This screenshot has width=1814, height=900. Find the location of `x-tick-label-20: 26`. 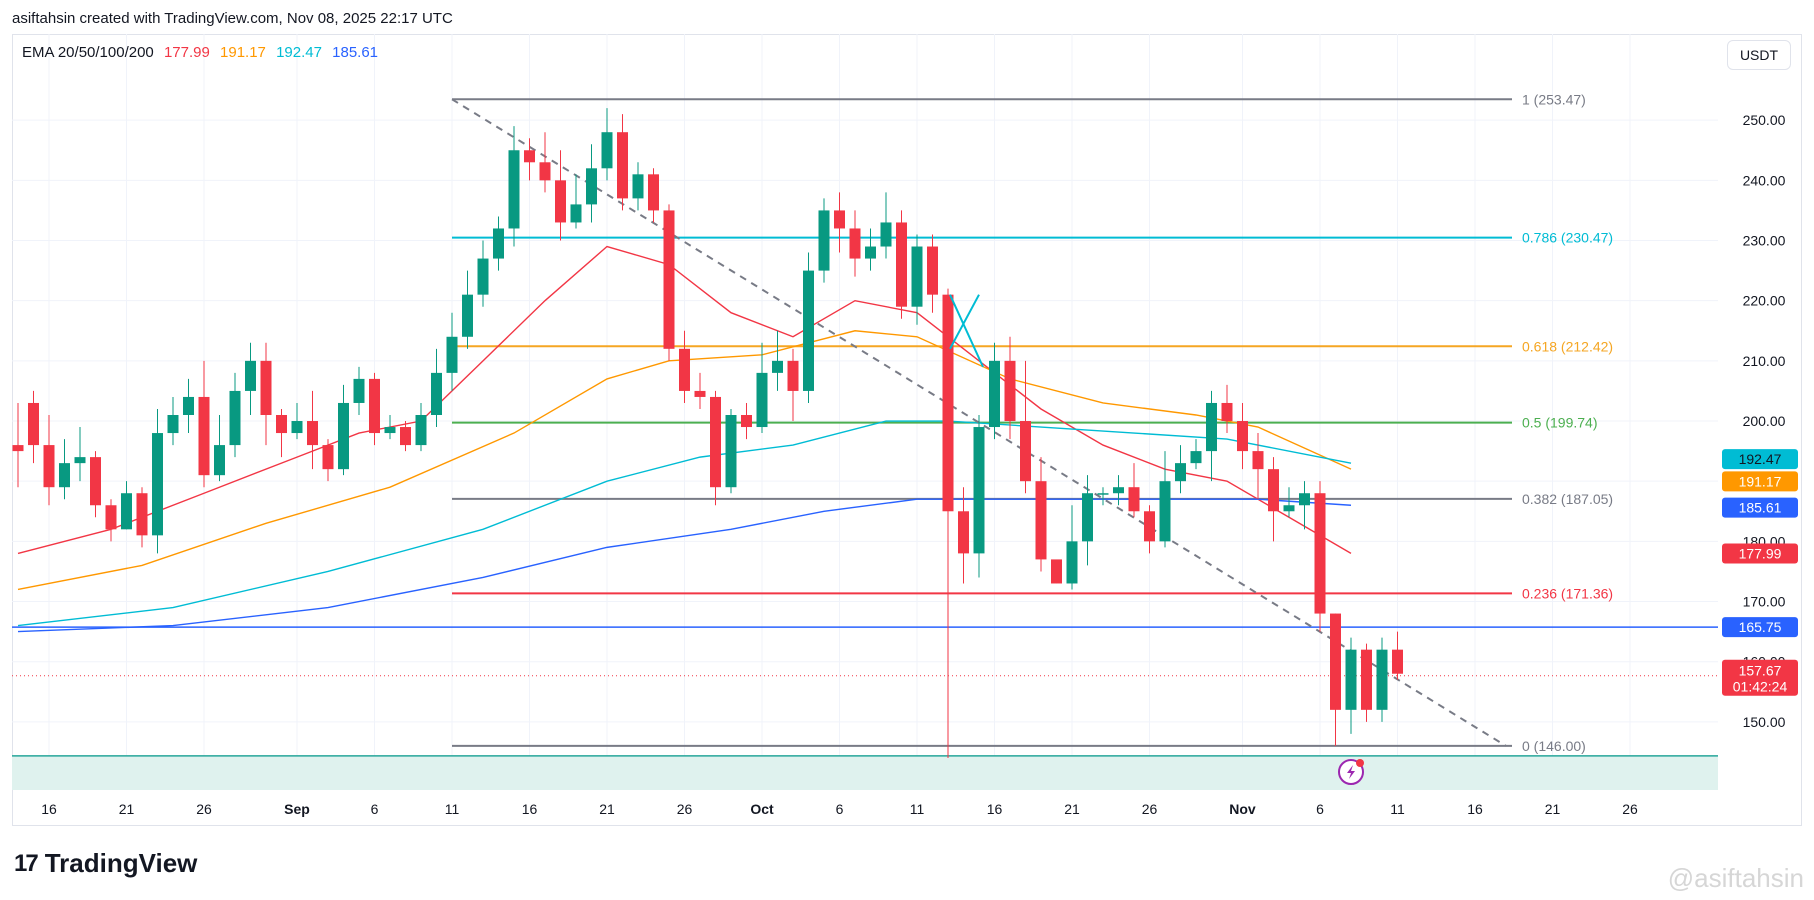

x-tick-label-20: 26 is located at coordinates (1630, 809).